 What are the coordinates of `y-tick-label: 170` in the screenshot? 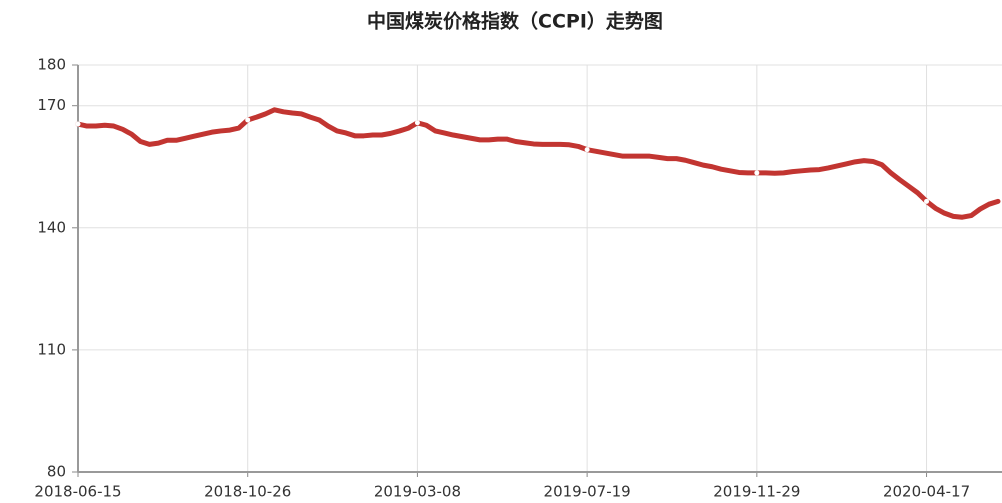 It's located at (51, 105).